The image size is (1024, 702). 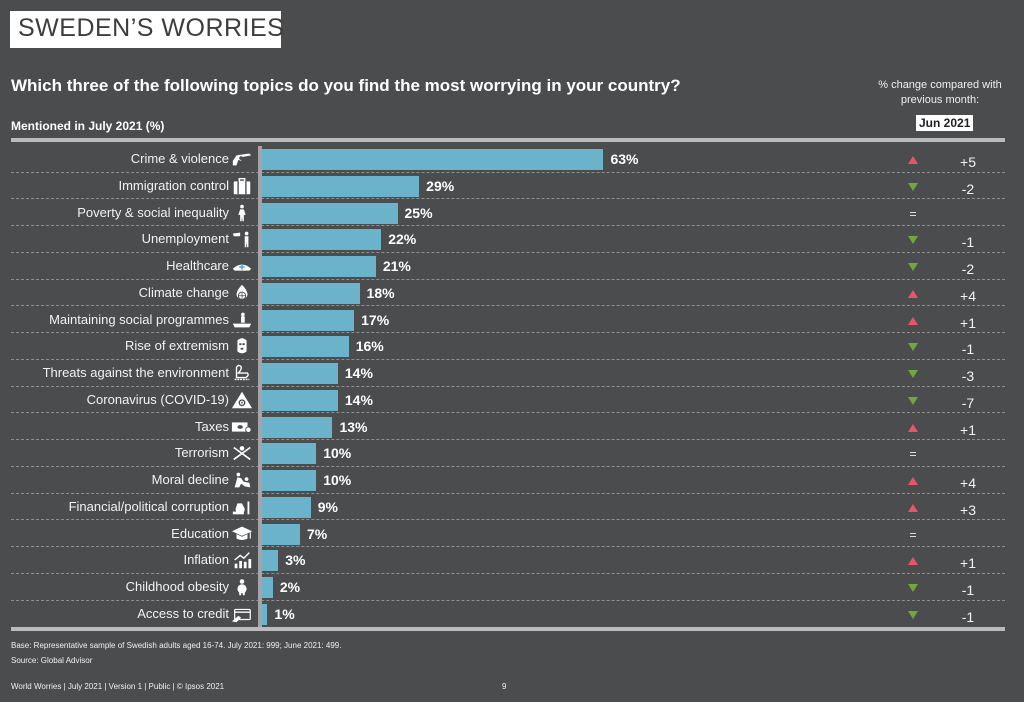 I want to click on category-label: Access to credit, so click(x=183, y=613).